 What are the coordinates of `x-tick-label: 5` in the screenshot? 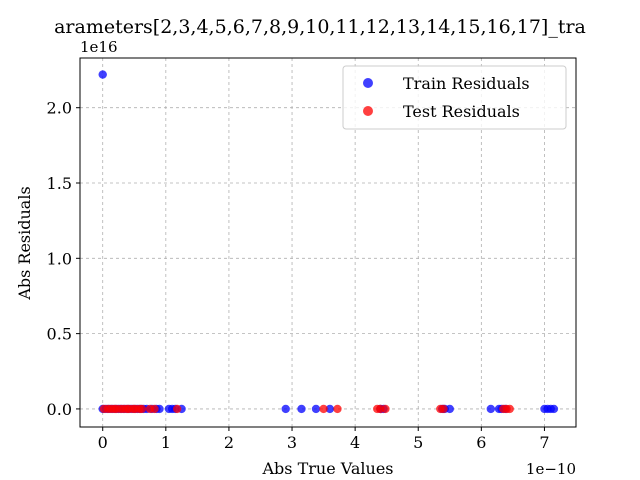 It's located at (418, 442).